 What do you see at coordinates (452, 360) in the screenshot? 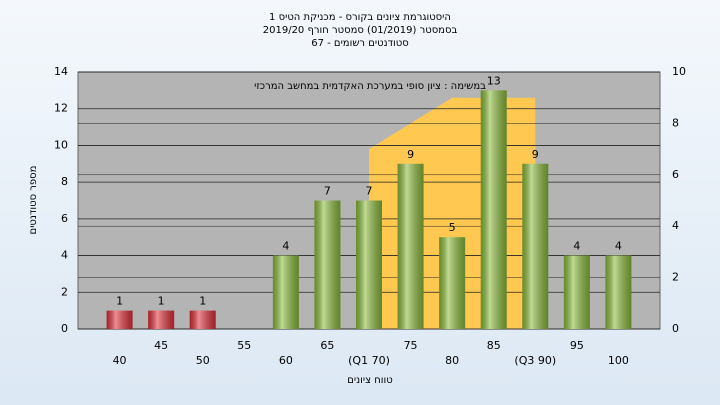
I see `x-tick-label: 80` at bounding box center [452, 360].